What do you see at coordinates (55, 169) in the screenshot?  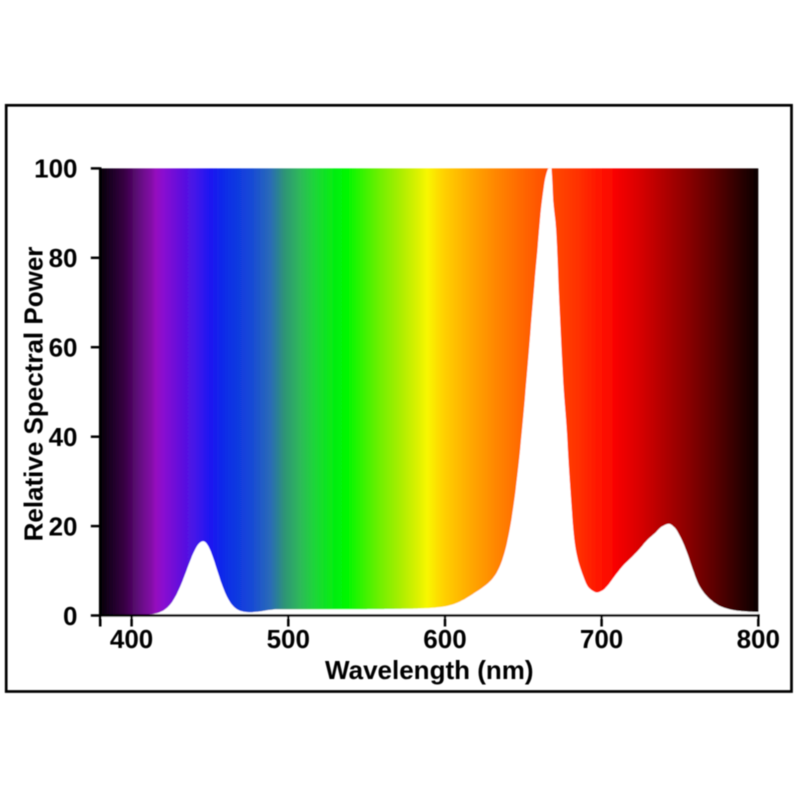 I see `svg-text: 100` at bounding box center [55, 169].